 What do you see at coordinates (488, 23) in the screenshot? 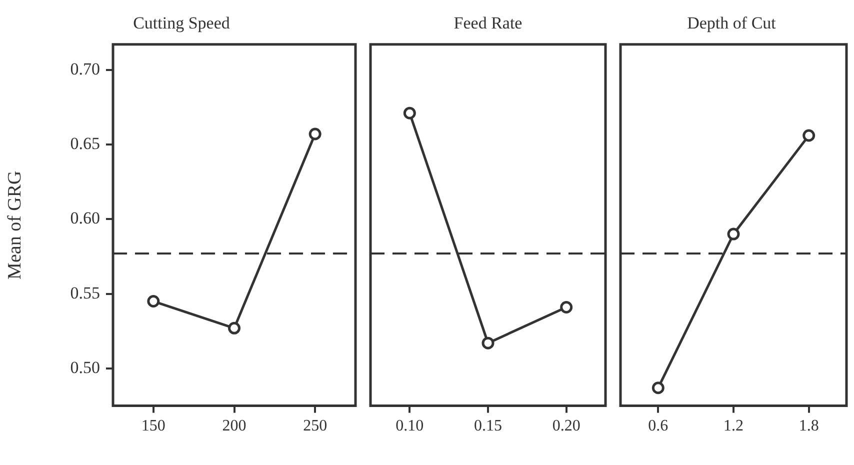
I see `chart-title: Feed Rate` at bounding box center [488, 23].